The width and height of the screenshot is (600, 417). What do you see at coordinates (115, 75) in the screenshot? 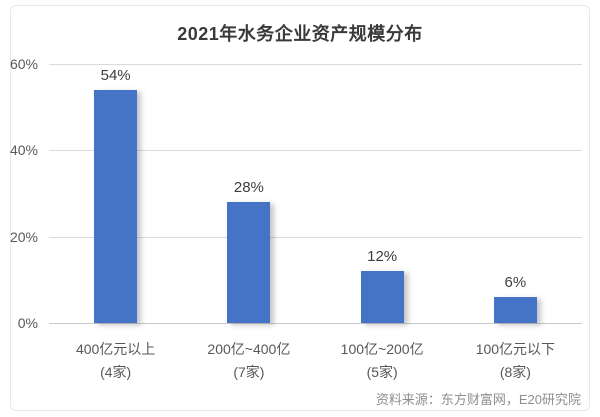
I see `bar-value-label: 54%` at bounding box center [115, 75].